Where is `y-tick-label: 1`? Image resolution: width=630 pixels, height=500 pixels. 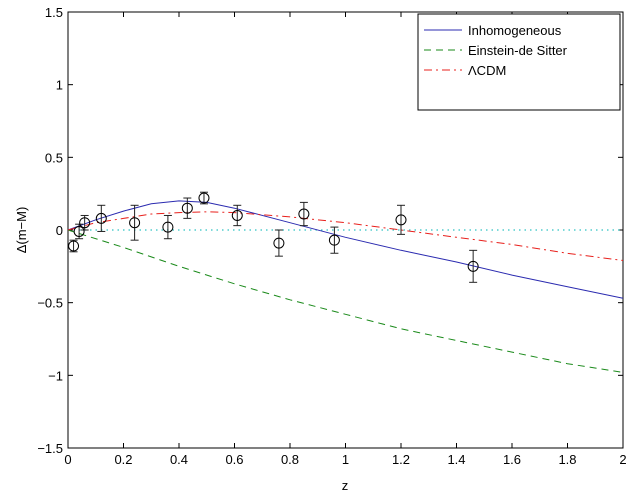 y-tick-label: 1 is located at coordinates (59, 85).